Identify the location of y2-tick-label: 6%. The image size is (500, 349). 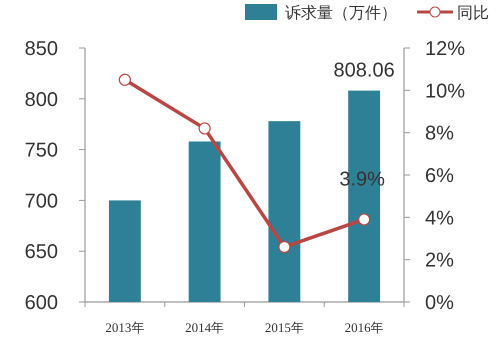
(439, 176).